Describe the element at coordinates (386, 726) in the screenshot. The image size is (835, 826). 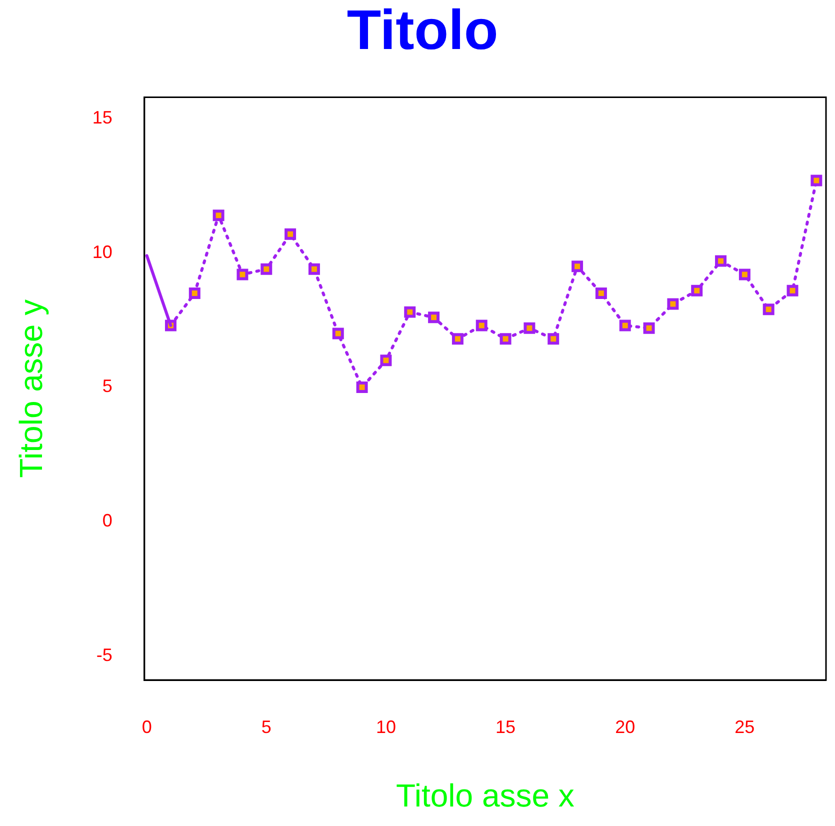
I see `x-tick-label: 10` at that location.